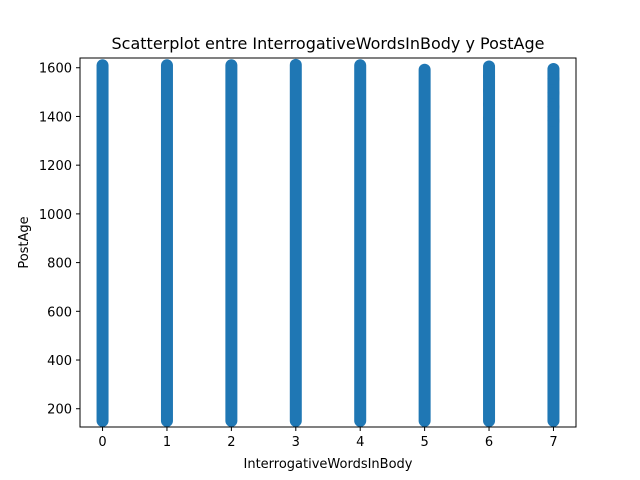 This screenshot has width=640, height=480. I want to click on y-tick-label: 600, so click(59, 312).